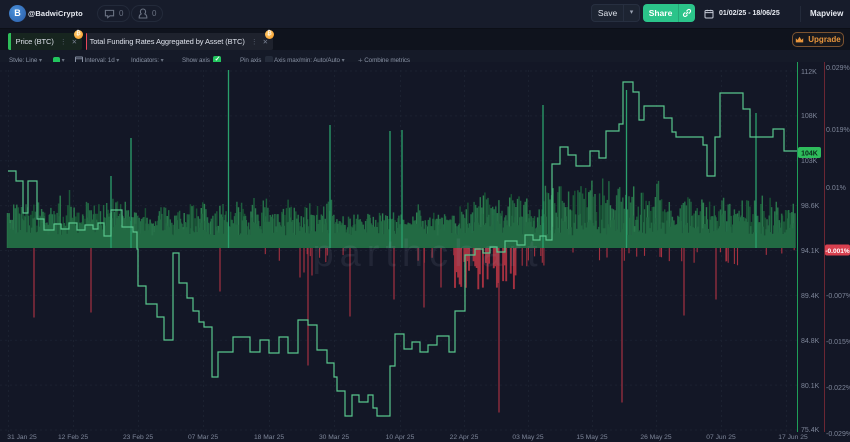 The width and height of the screenshot is (850, 442). I want to click on svg-text: 112K, so click(809, 72).